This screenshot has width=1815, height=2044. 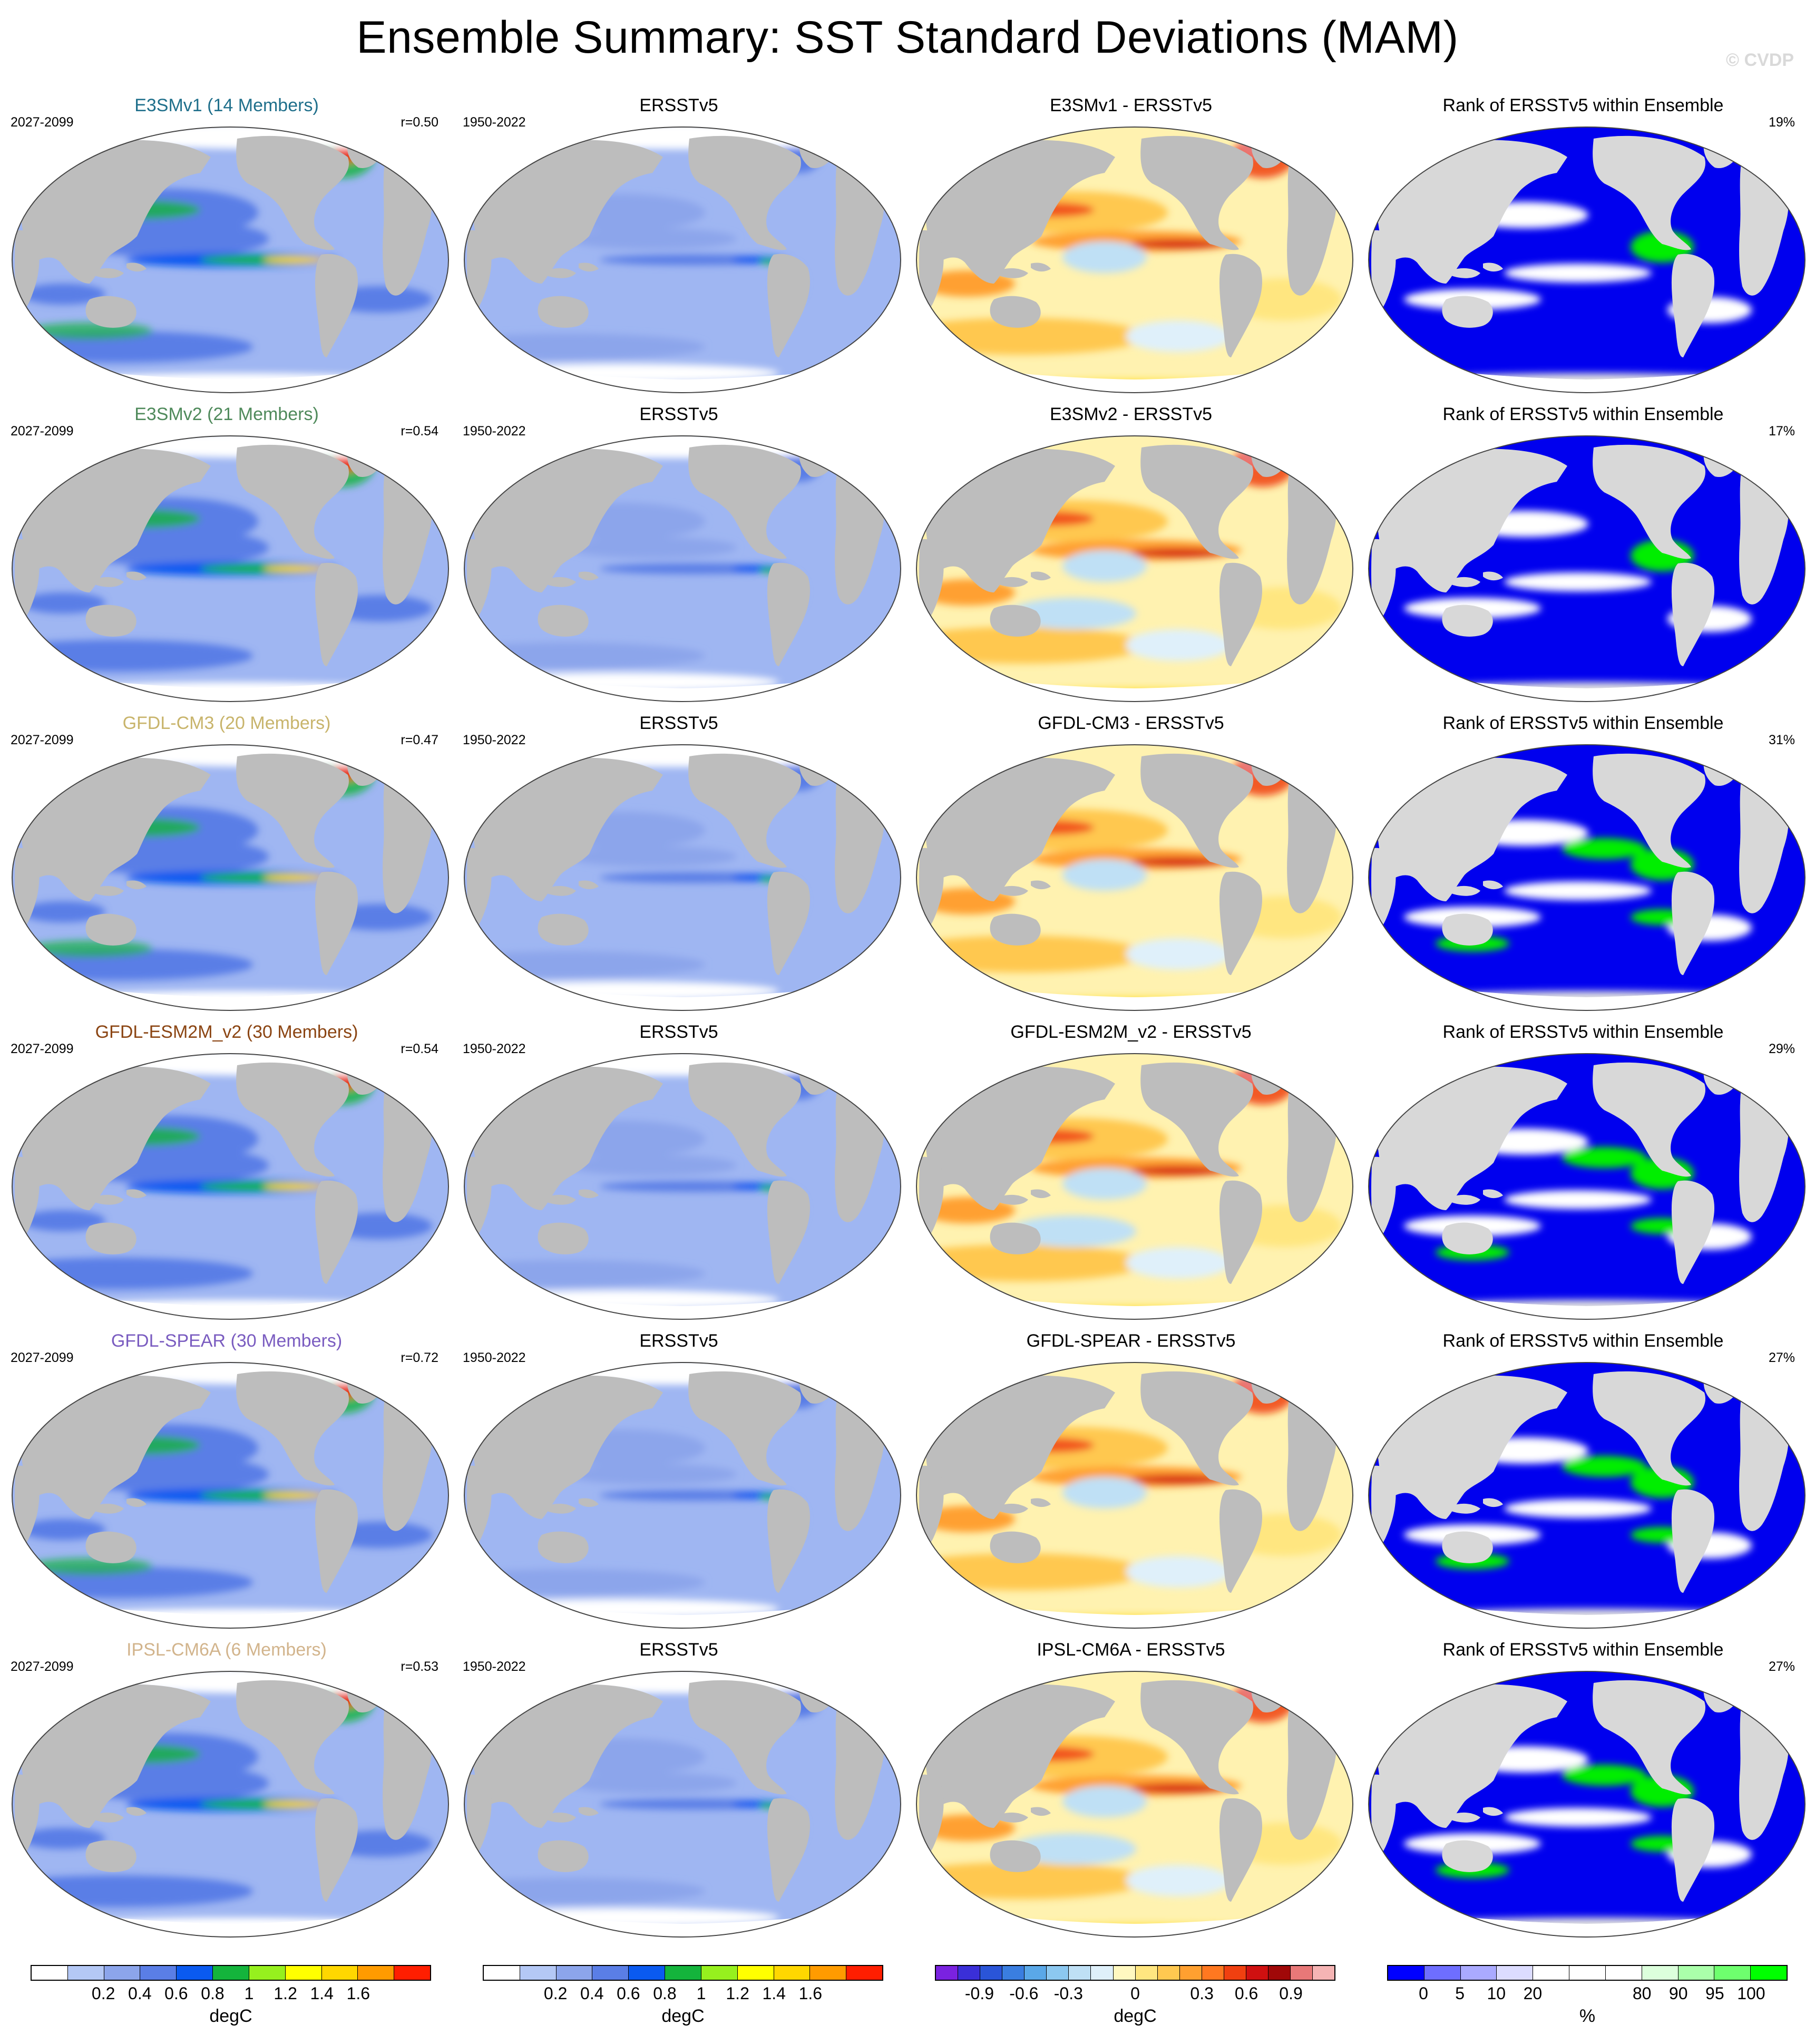 What do you see at coordinates (1587, 2016) in the screenshot?
I see `colorbar-units: %` at bounding box center [1587, 2016].